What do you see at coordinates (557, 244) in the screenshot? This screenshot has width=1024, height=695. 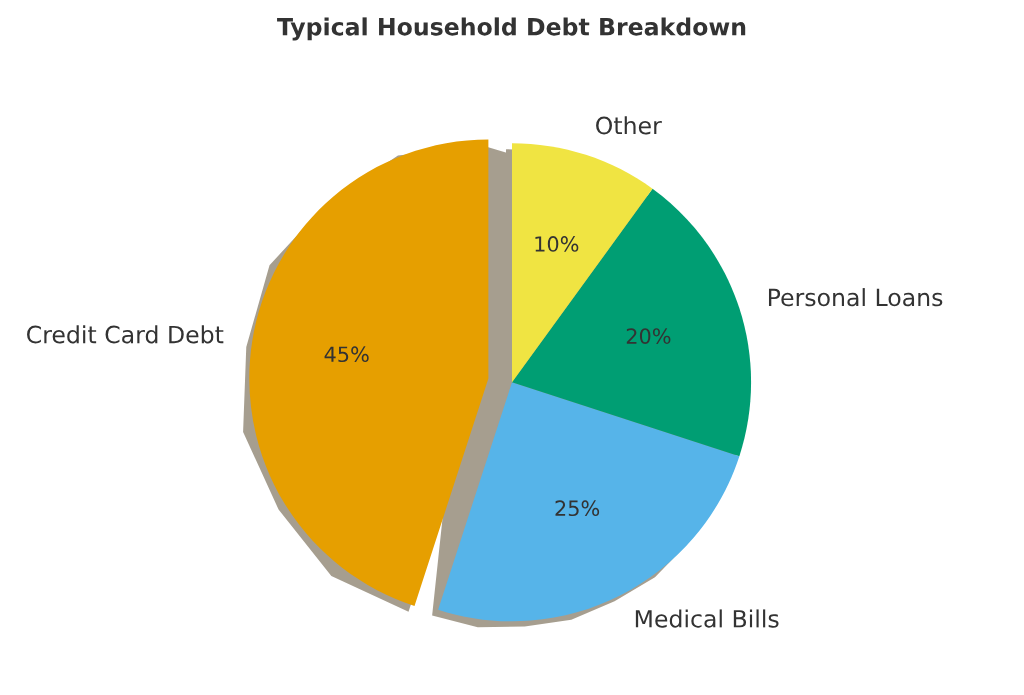 I see `data-label: 10%` at bounding box center [557, 244].